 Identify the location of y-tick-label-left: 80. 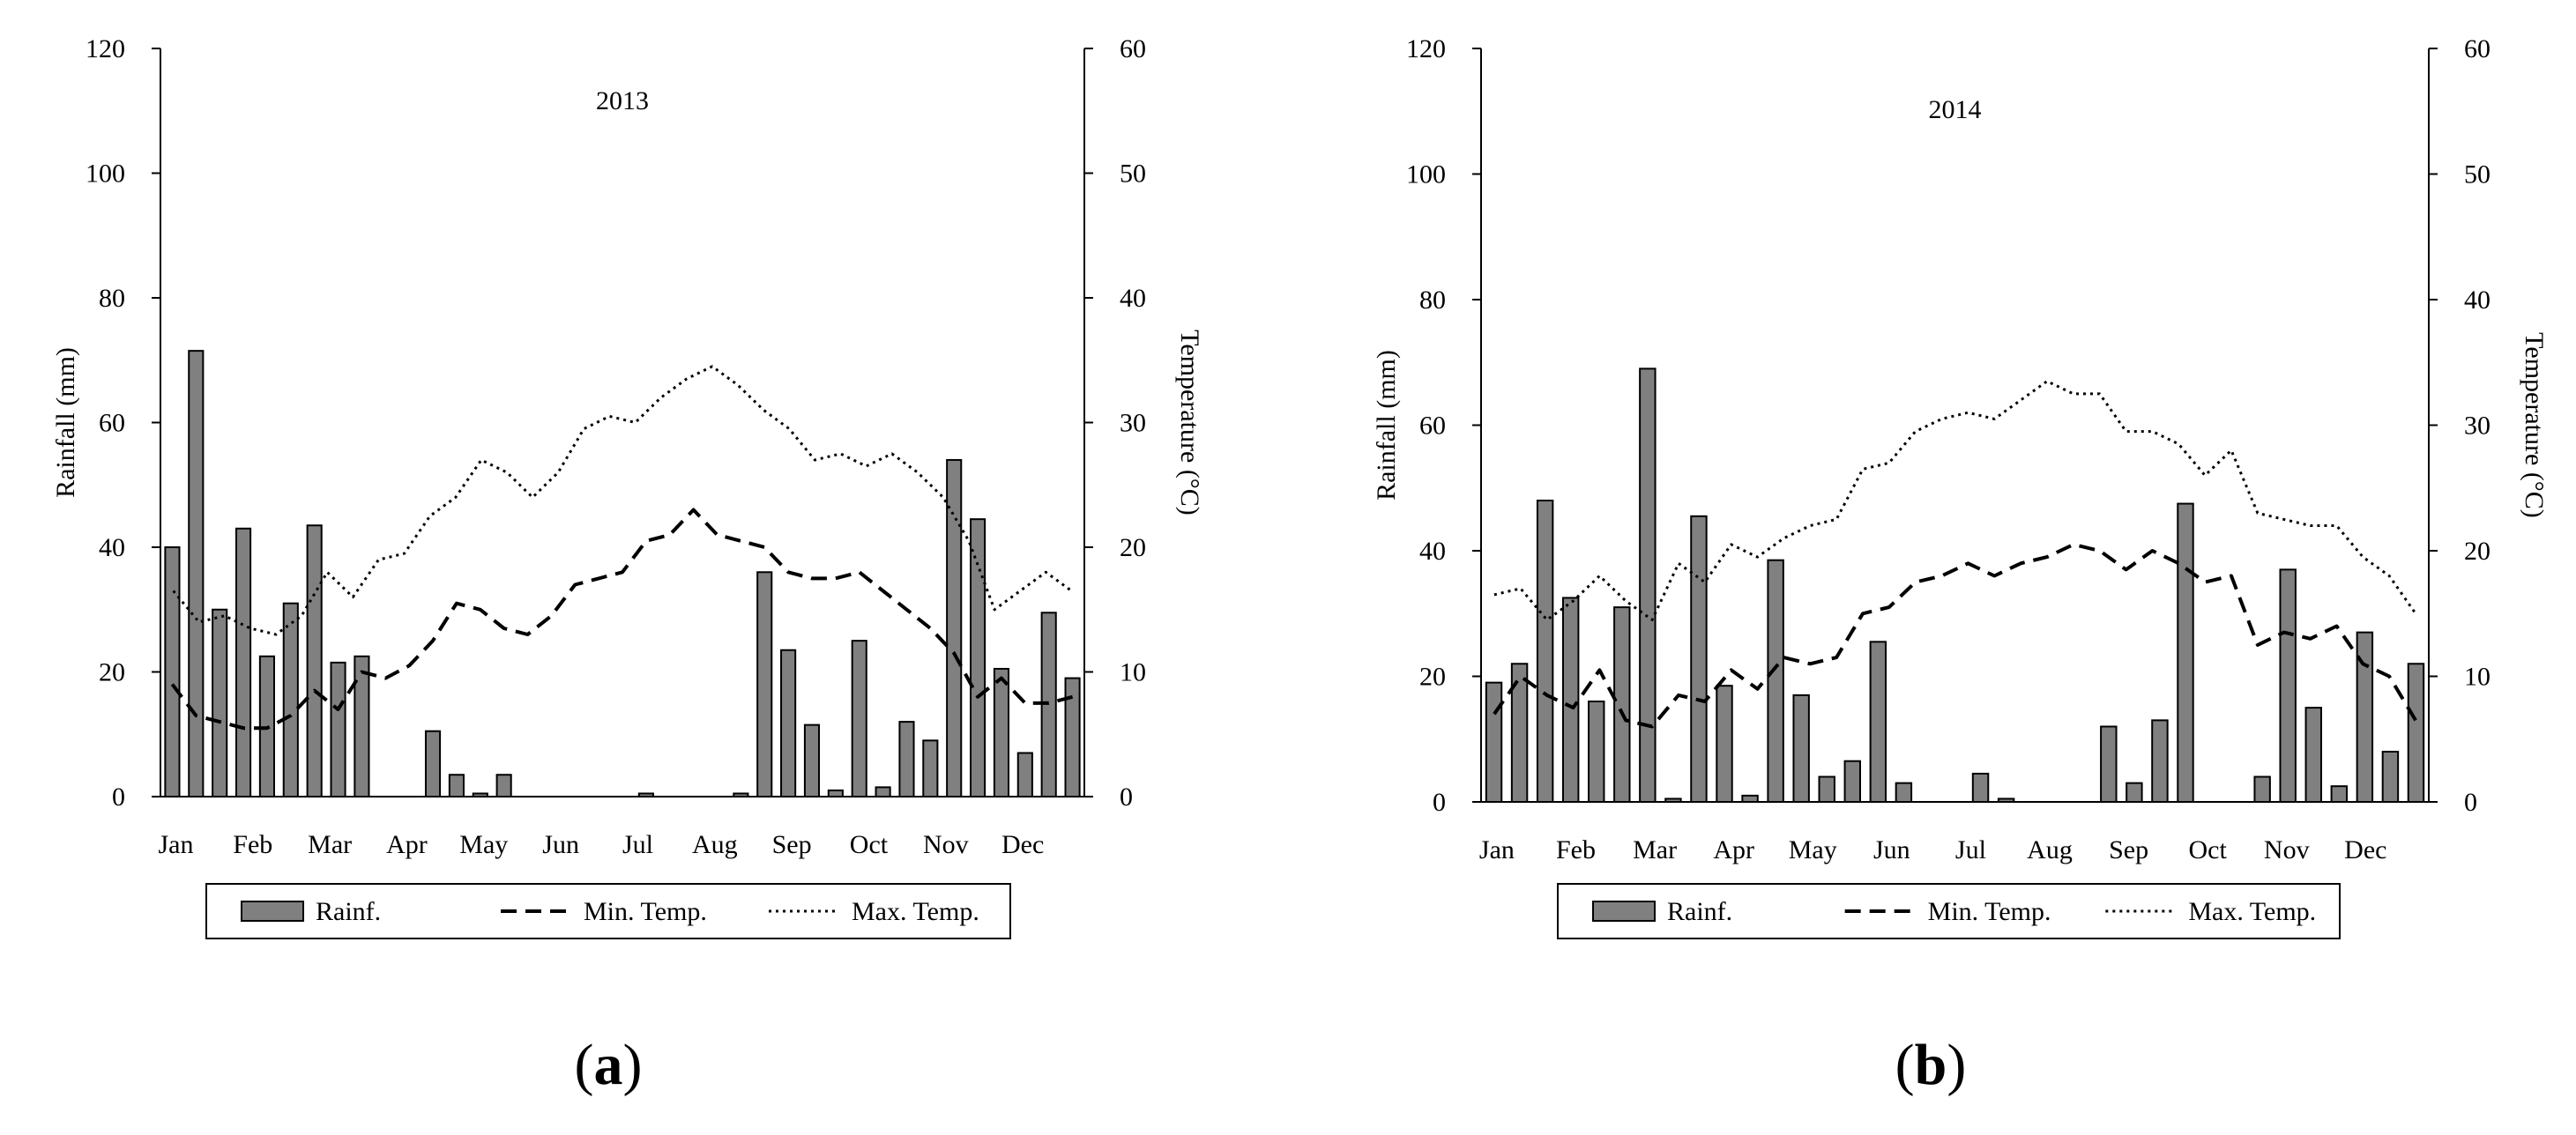
(1433, 300).